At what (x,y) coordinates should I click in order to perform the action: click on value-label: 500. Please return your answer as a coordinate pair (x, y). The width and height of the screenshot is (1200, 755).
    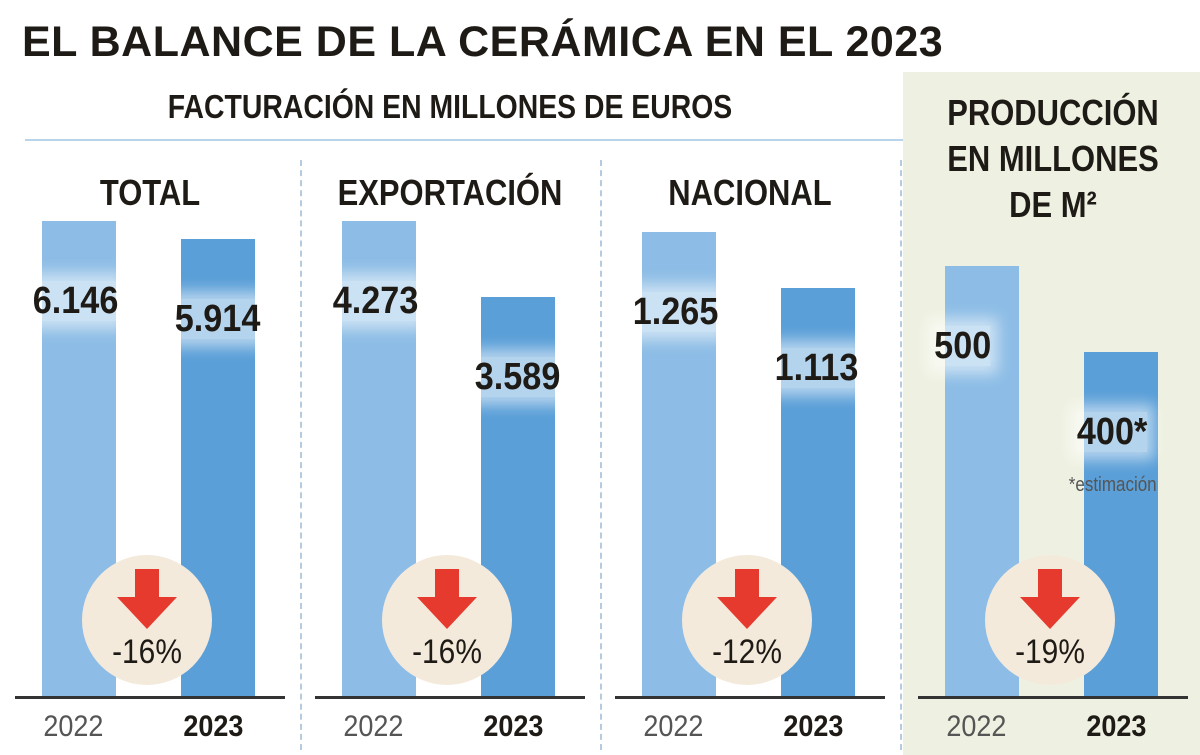
    Looking at the image, I should click on (963, 346).